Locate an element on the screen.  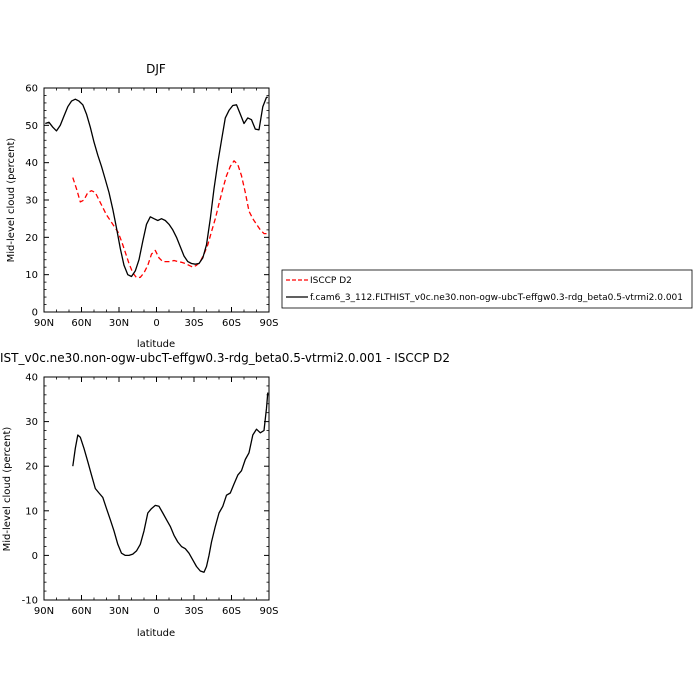
bottom-y-axis-label: Mid-level cloud (percent) is located at coordinates (7, 489).